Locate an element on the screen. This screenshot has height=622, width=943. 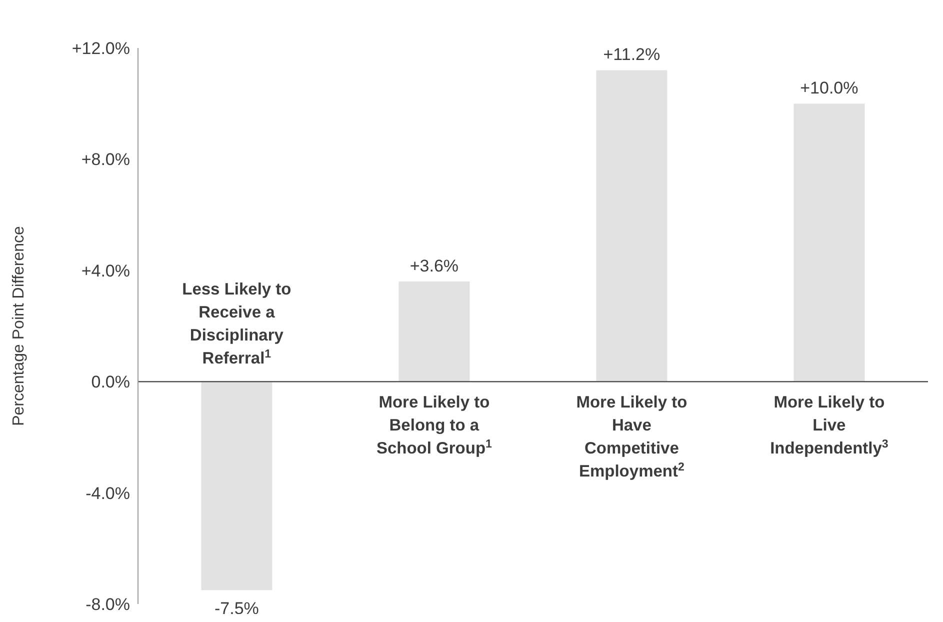
y-axis-title: Percentage Point Difference is located at coordinates (19, 326).